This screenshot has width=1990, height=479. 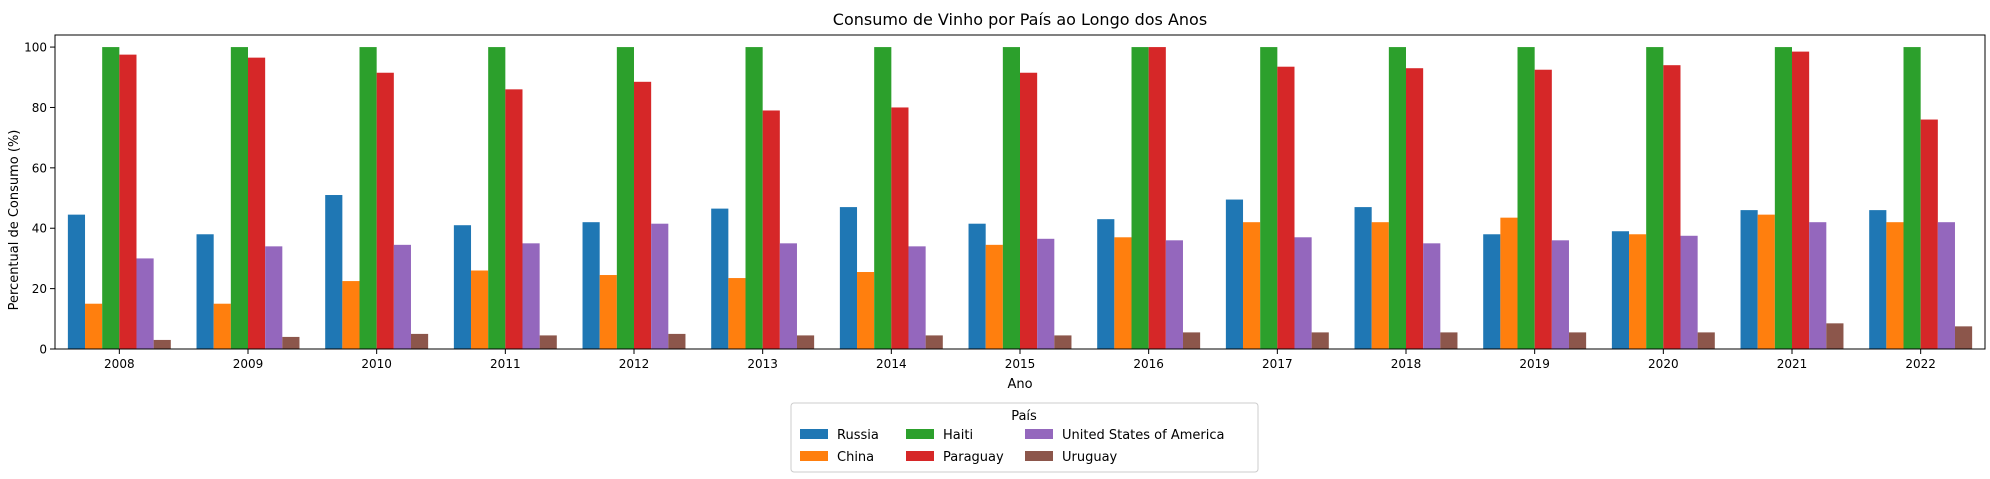 What do you see at coordinates (1019, 384) in the screenshot?
I see `x-axis-label: Ano` at bounding box center [1019, 384].